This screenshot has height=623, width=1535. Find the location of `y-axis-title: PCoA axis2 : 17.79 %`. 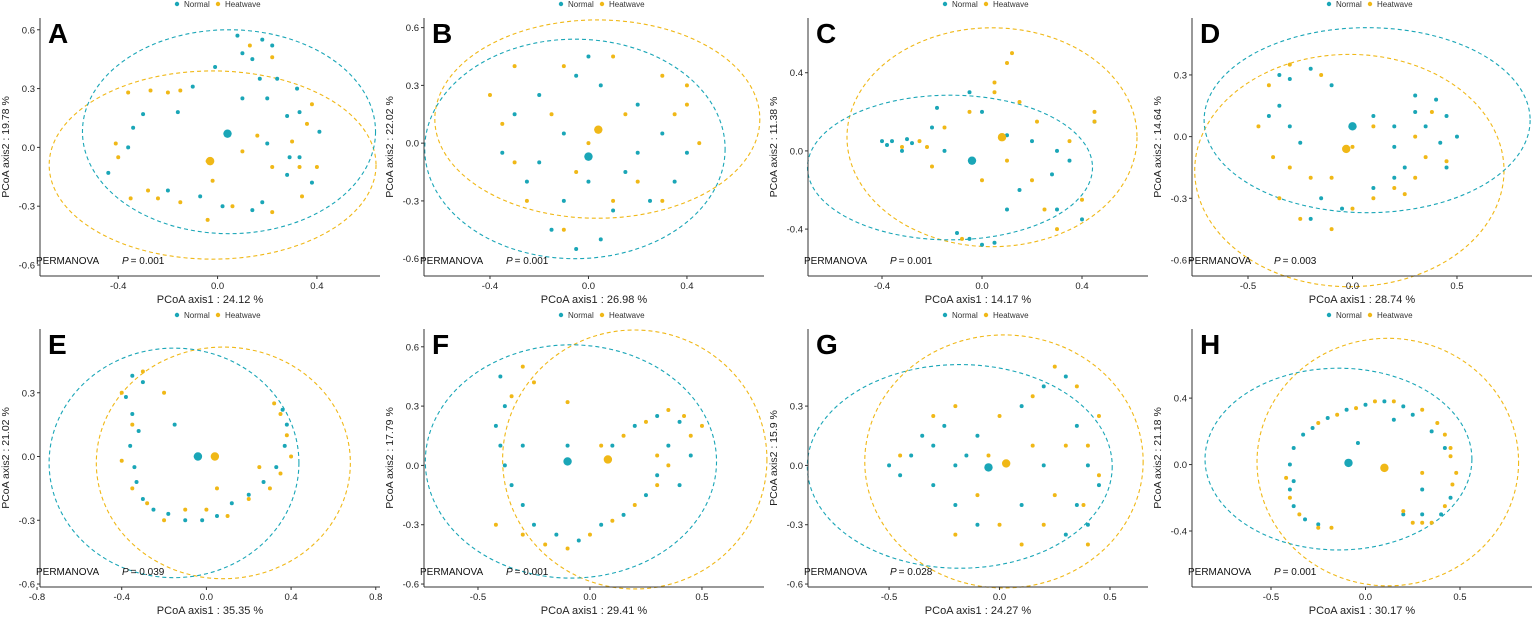

y-axis-title: PCoA axis2 : 17.79 % is located at coordinates (390, 458).